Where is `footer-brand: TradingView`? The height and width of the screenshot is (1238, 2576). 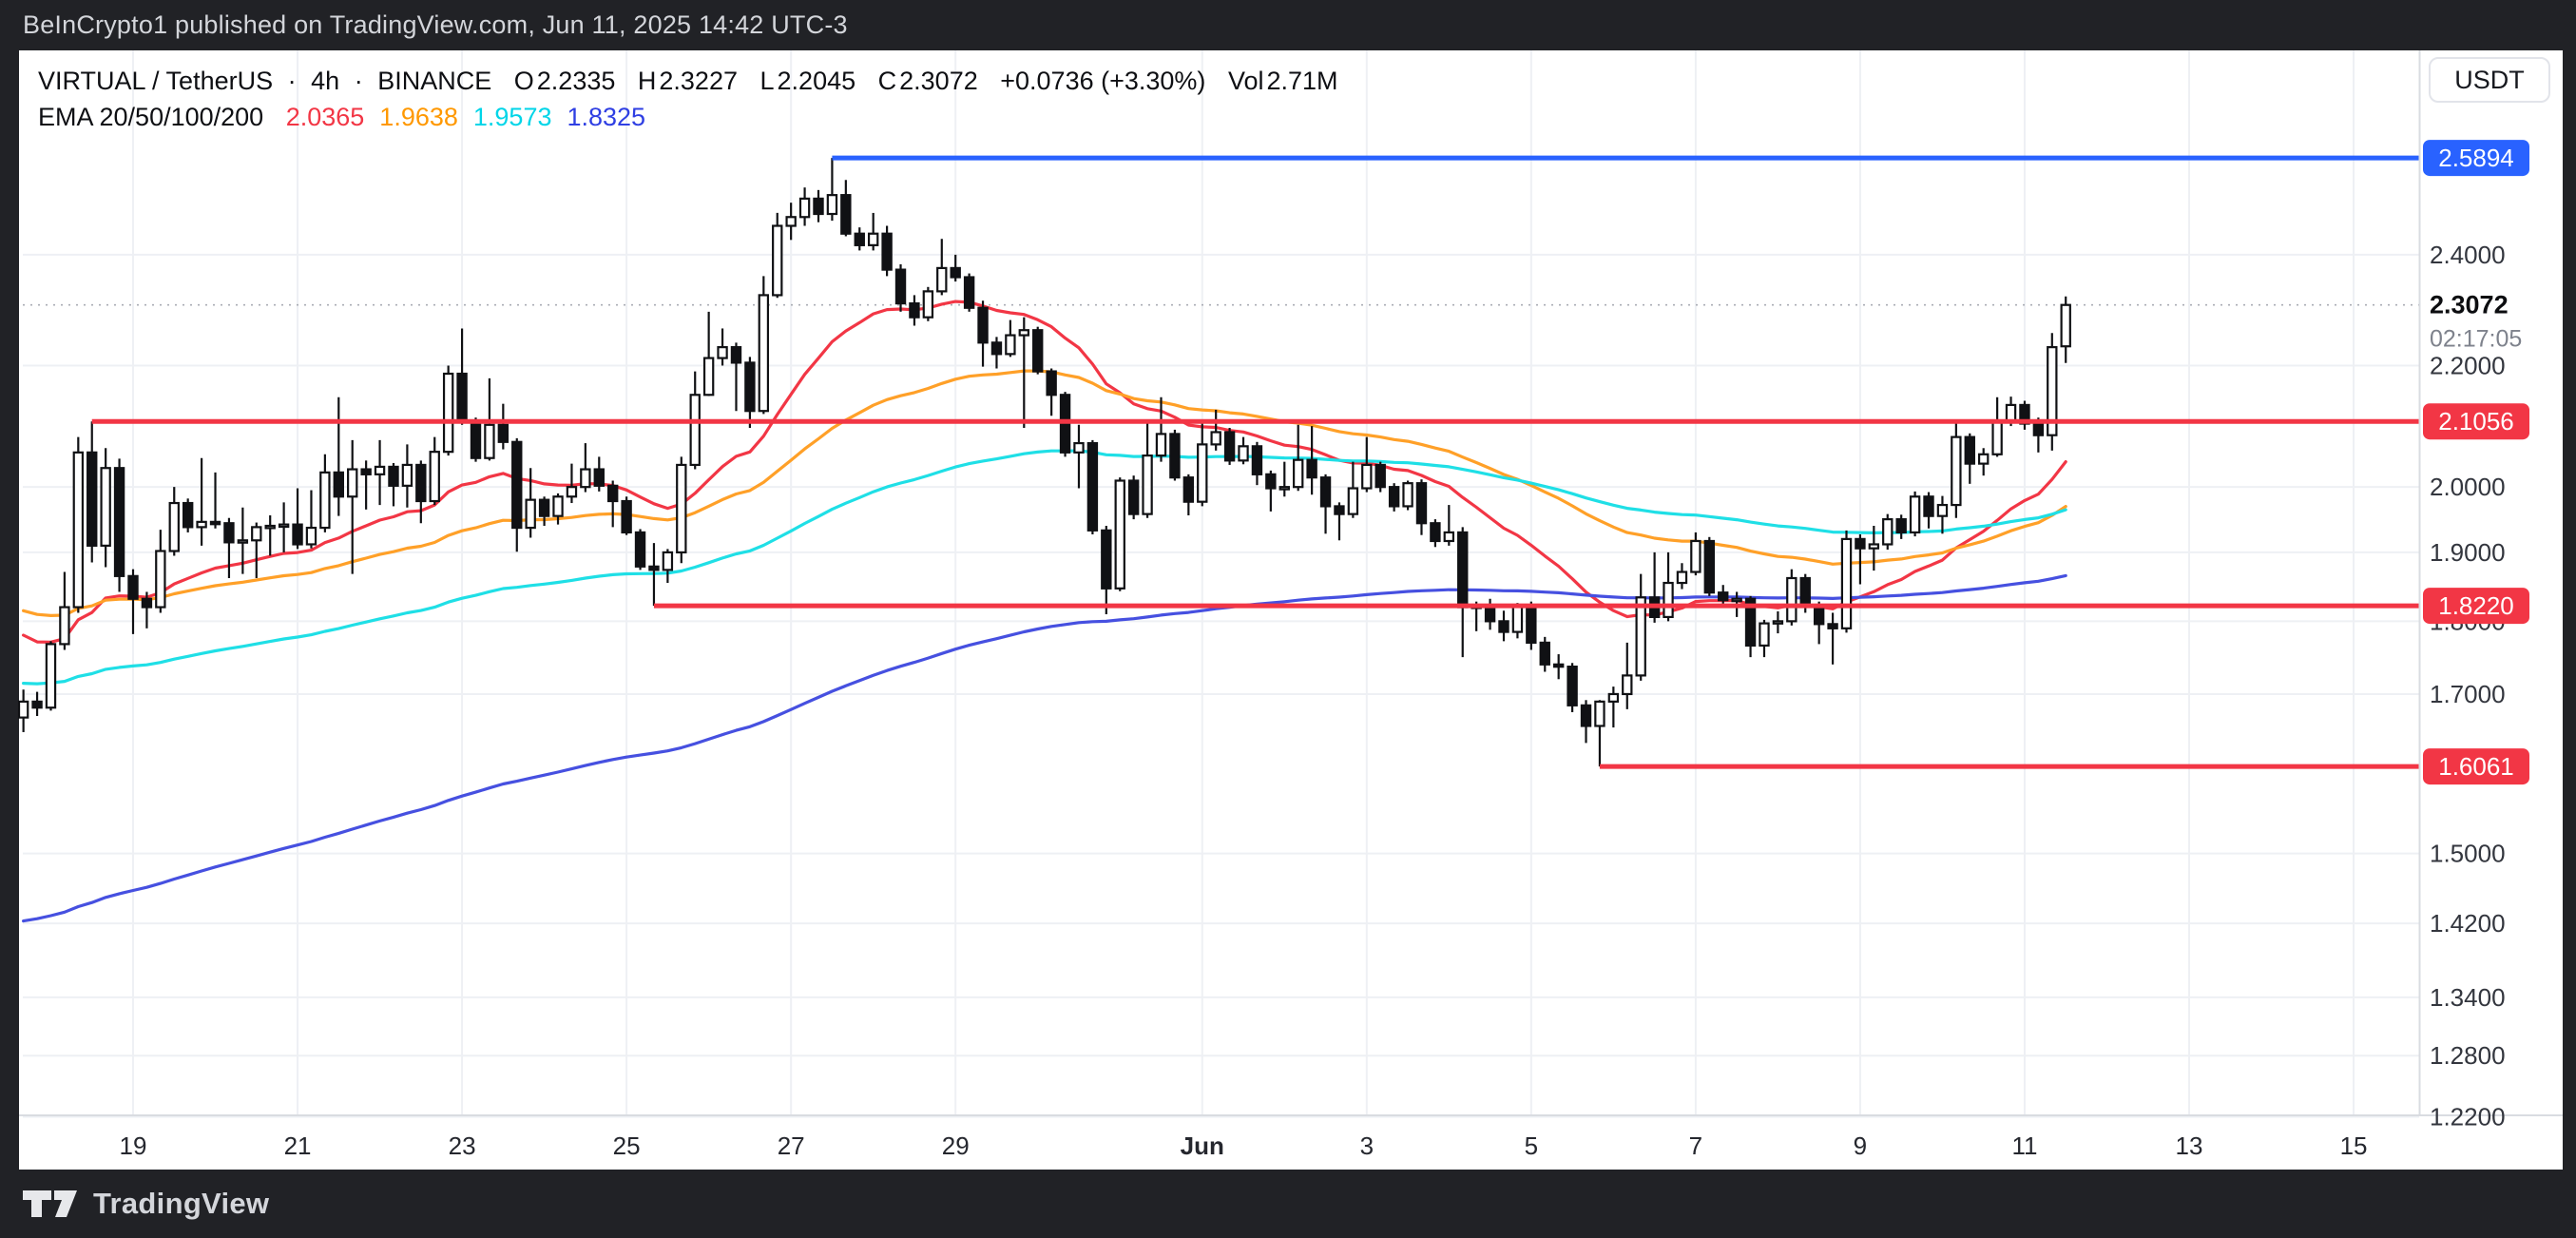
footer-brand: TradingView is located at coordinates (181, 1204).